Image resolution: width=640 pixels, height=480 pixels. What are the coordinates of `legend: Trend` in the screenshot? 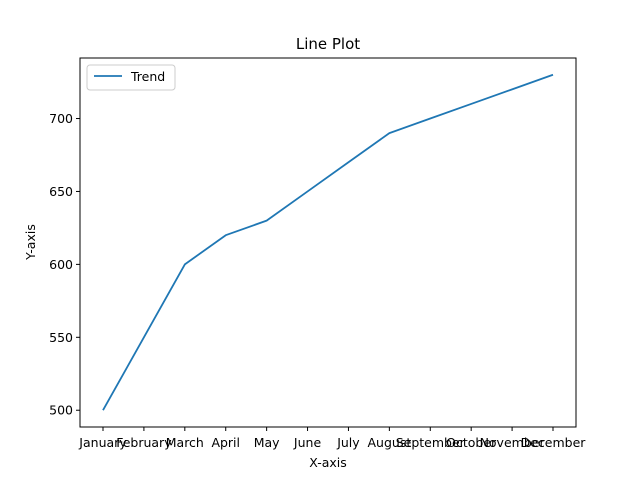 It's located at (131, 77).